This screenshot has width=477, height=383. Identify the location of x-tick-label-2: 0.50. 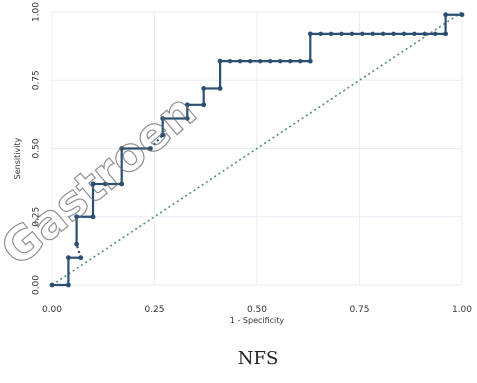
(257, 310).